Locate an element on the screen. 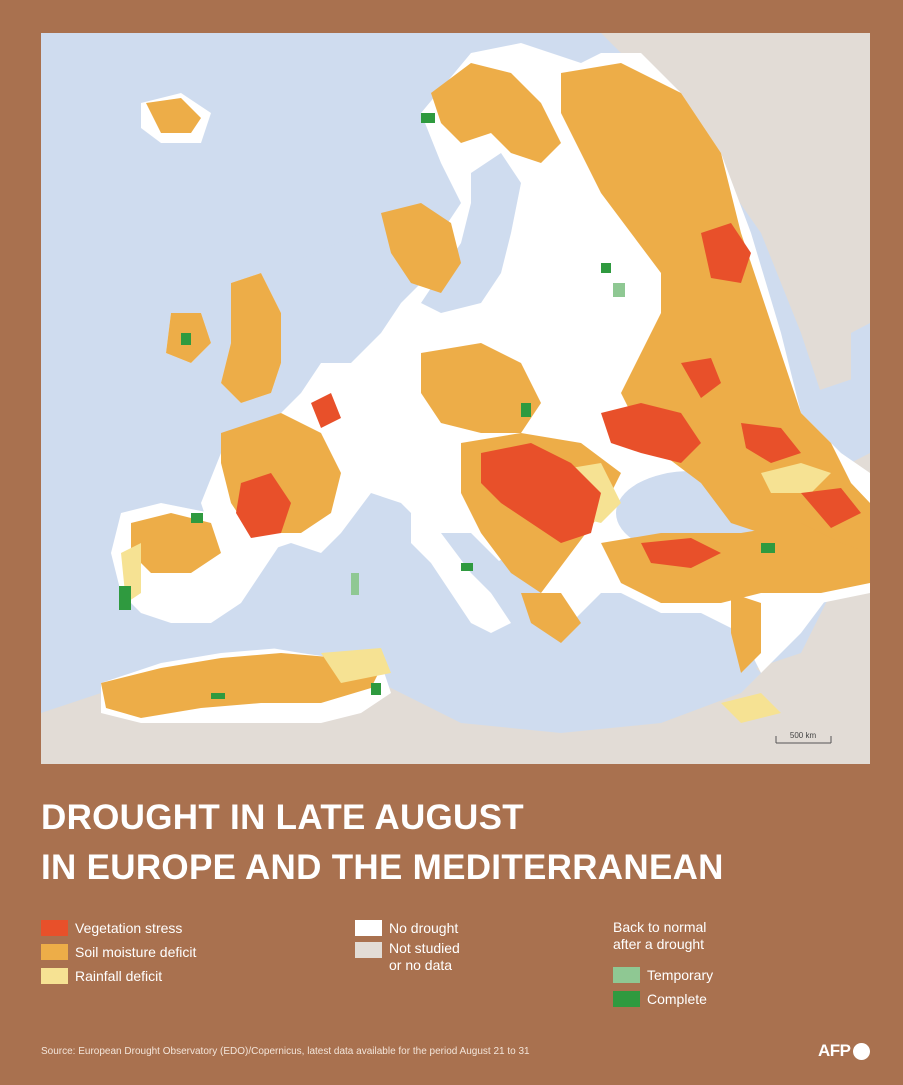 This screenshot has height=1085, width=903. legend-item-not-studied: Not studied or no data is located at coordinates (407, 957).